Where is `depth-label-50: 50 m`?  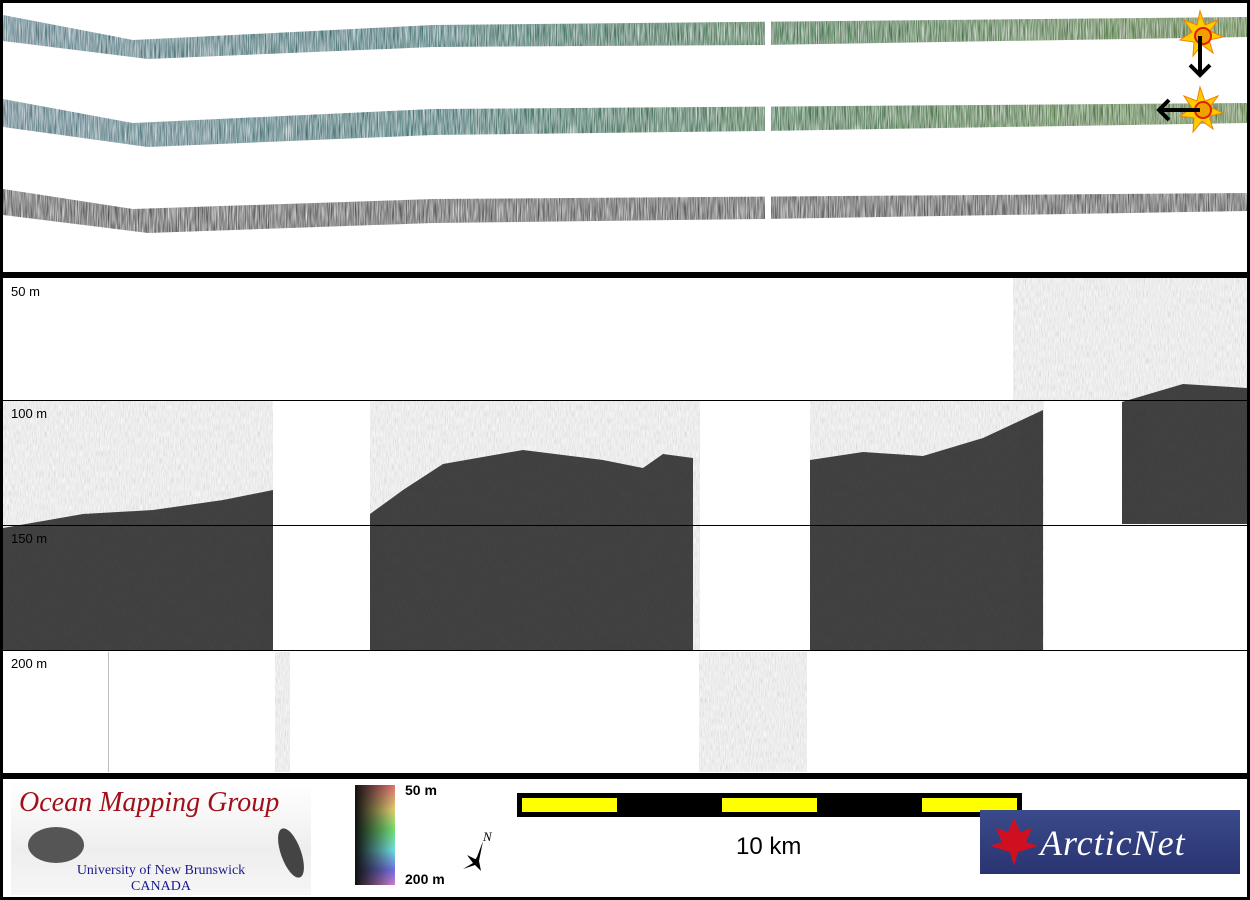
depth-label-50: 50 m is located at coordinates (25, 291).